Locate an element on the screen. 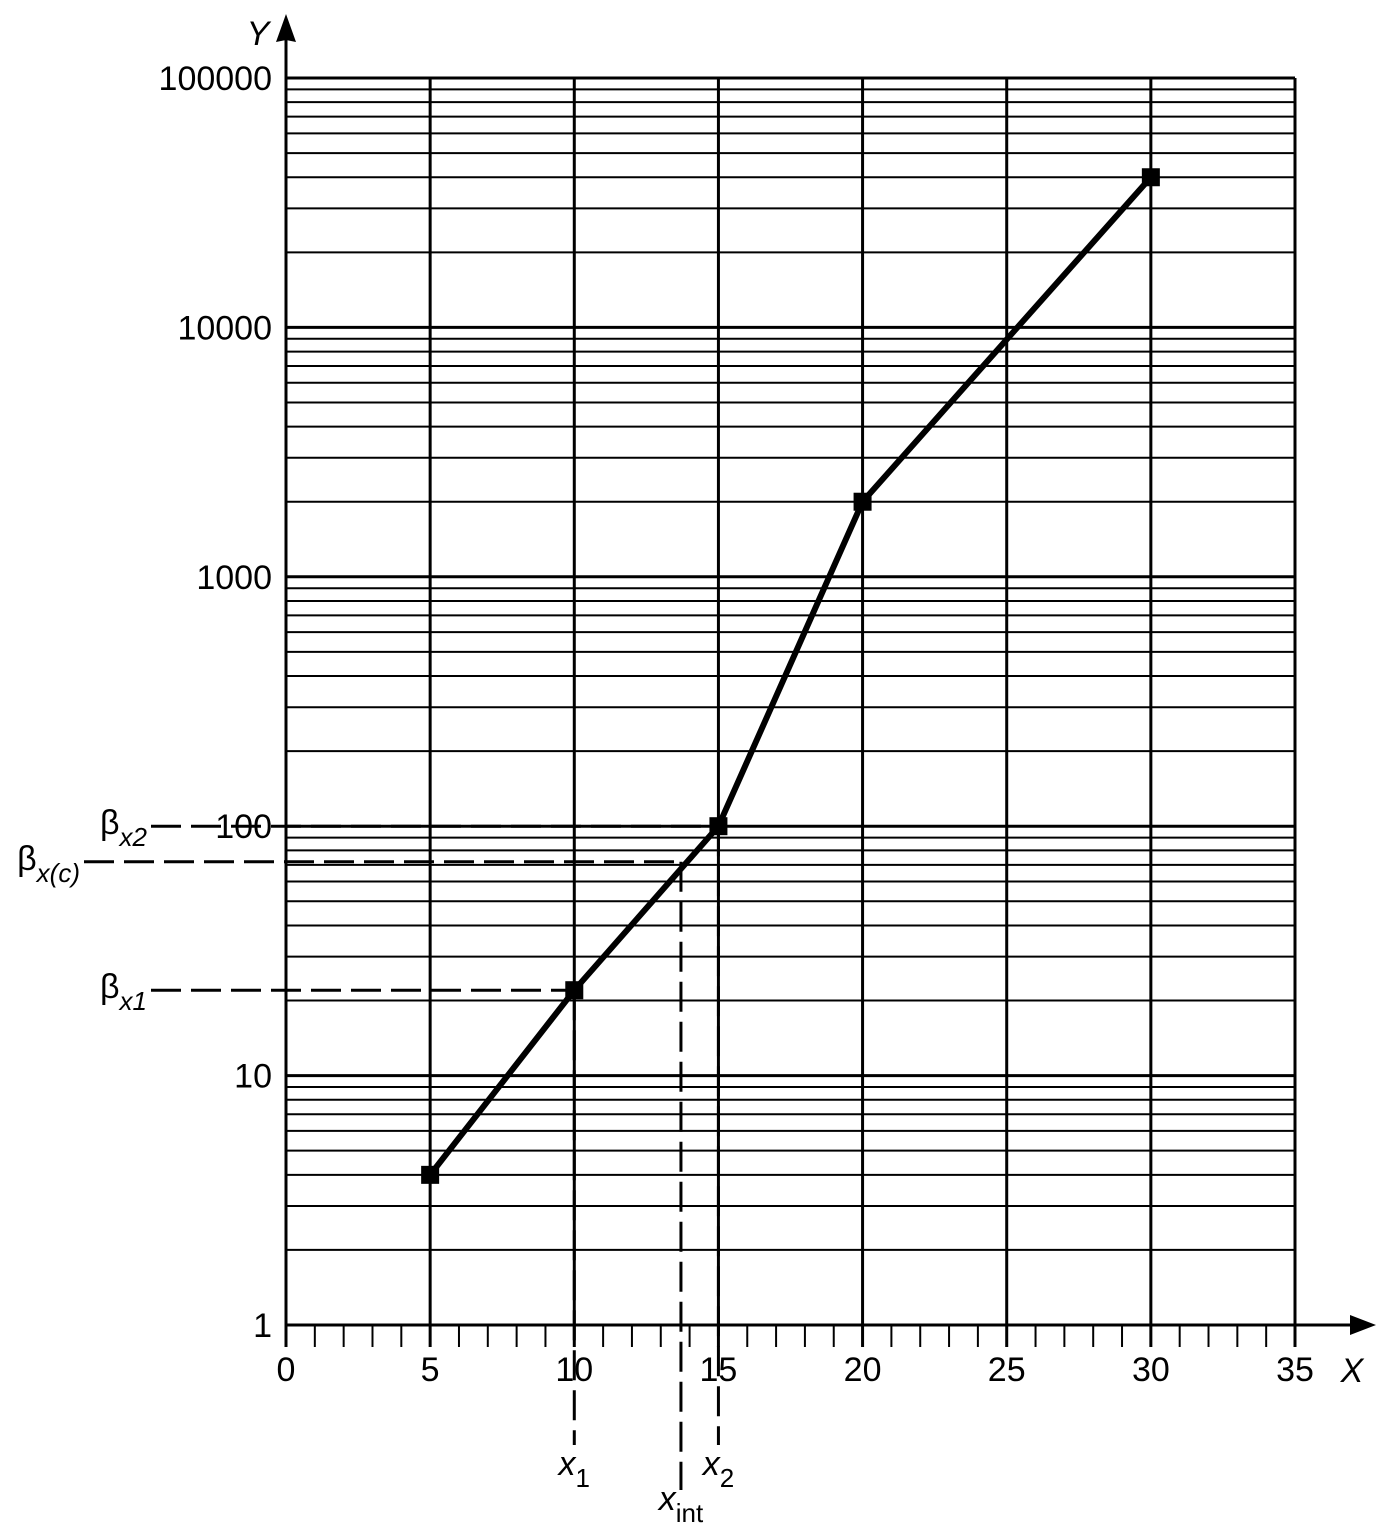 The width and height of the screenshot is (1384, 1538). reference-label: x1 is located at coordinates (573, 1469).